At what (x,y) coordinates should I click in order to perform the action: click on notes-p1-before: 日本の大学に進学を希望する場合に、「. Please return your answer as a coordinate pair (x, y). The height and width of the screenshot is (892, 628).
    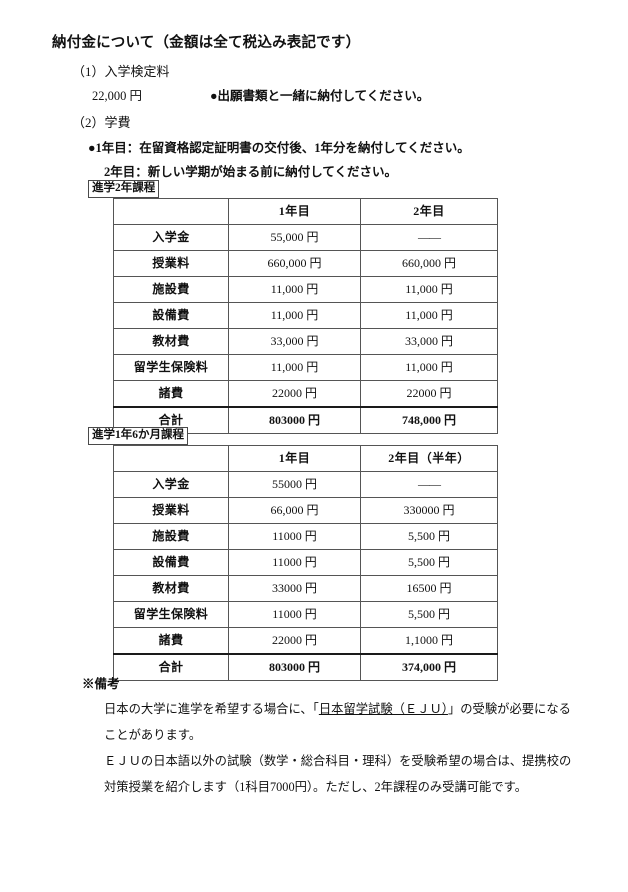
    Looking at the image, I should click on (211, 709).